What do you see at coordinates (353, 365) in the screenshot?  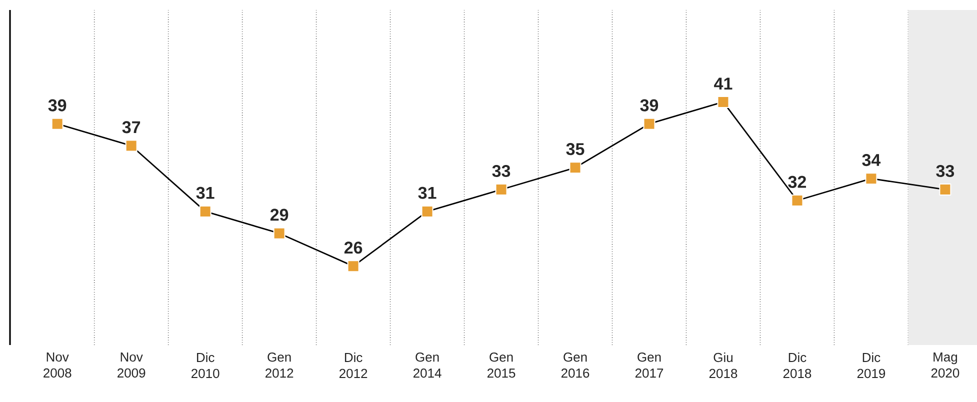 I see `x-tick-label: Dic 2012` at bounding box center [353, 365].